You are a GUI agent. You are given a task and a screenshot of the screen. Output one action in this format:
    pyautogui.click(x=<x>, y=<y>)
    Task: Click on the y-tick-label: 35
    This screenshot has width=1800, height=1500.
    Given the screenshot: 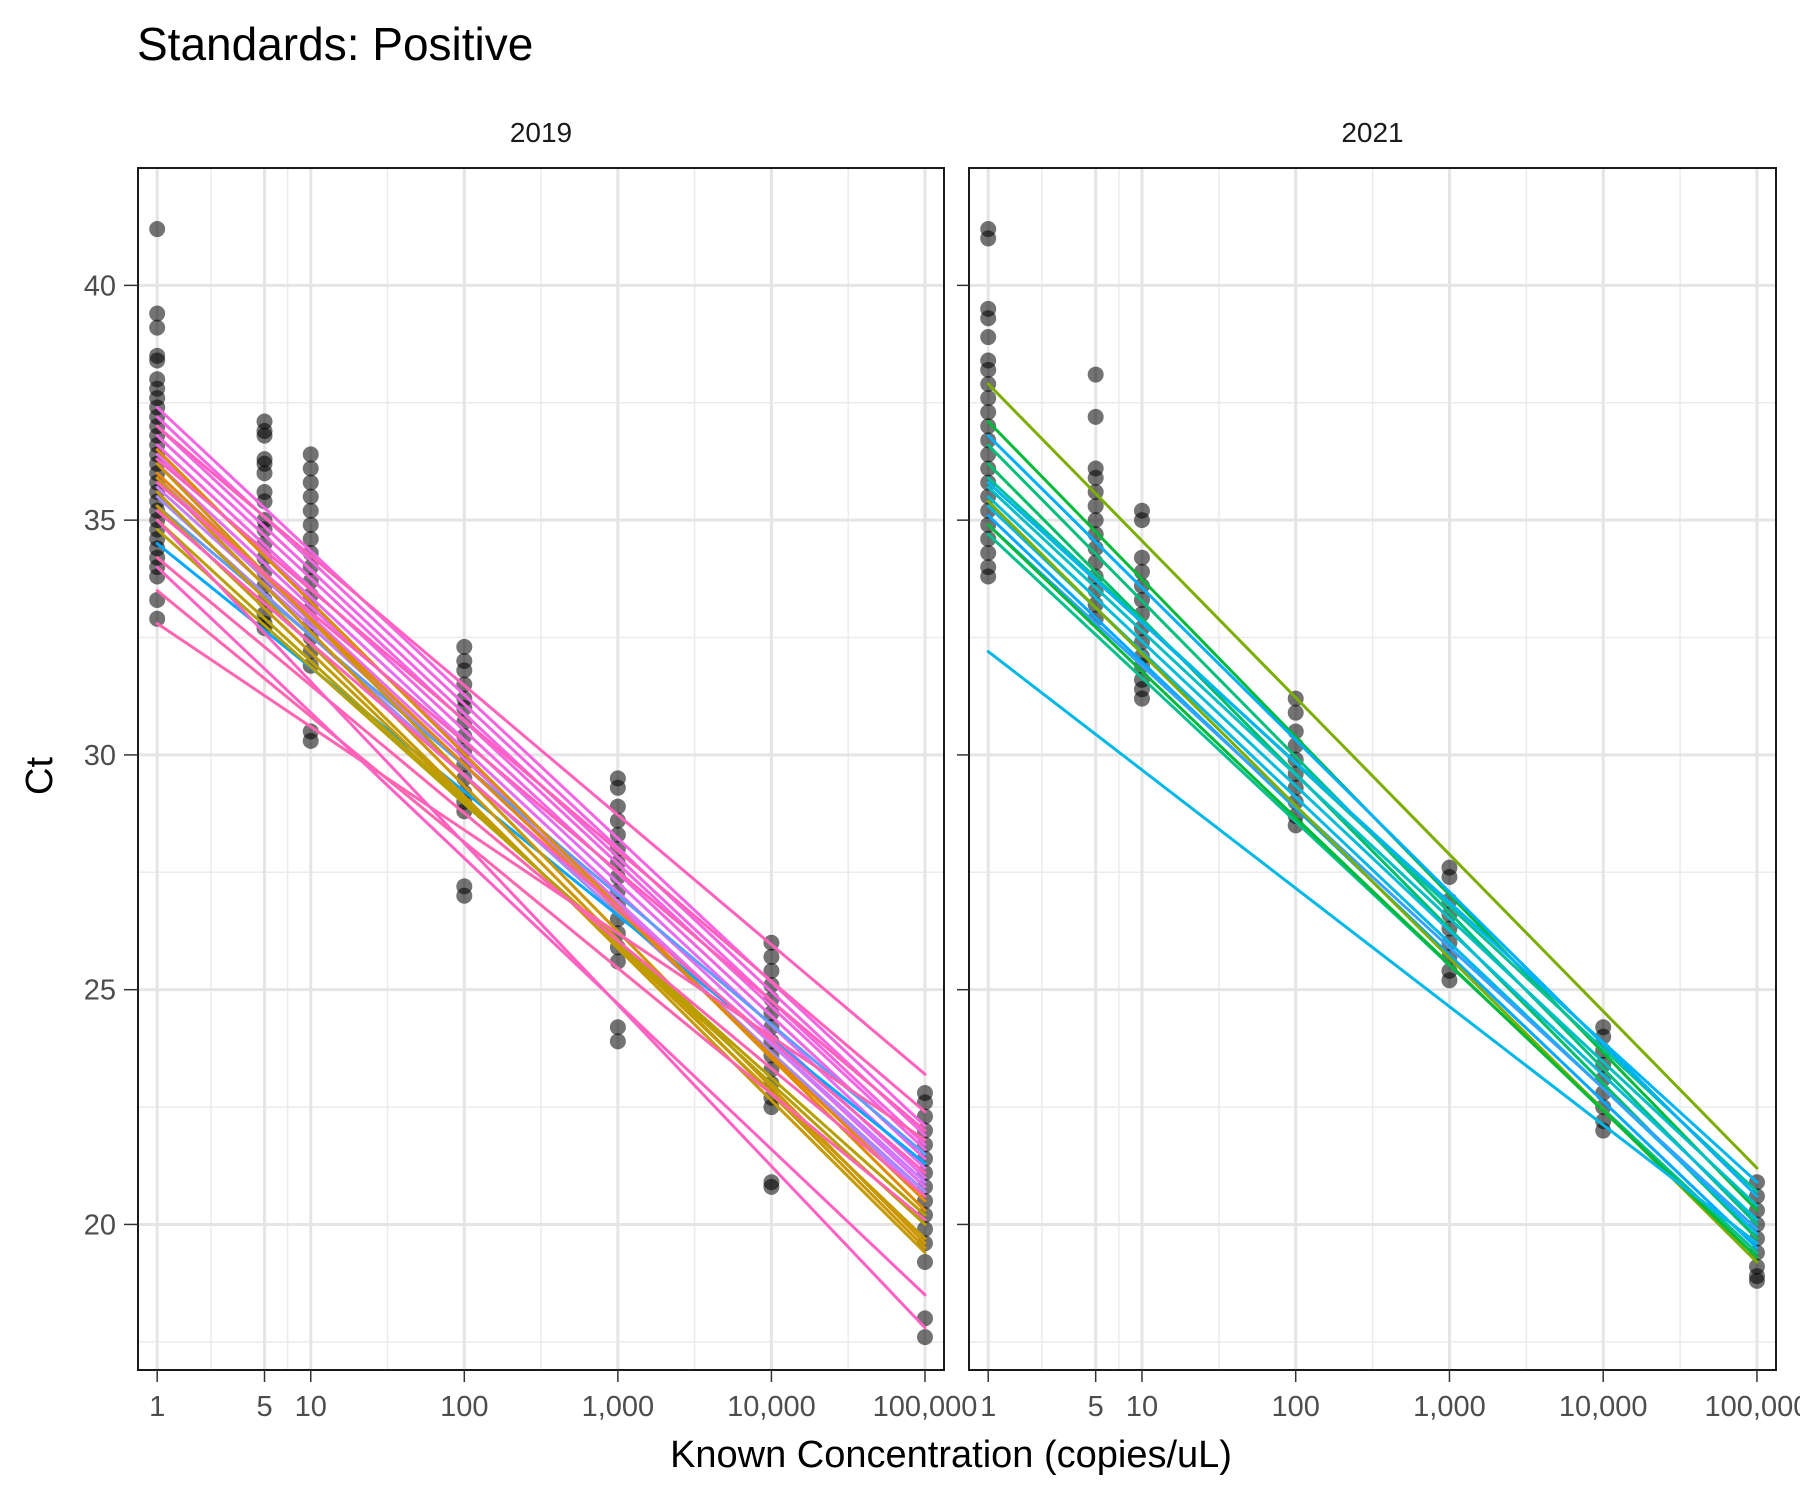 What is the action you would take?
    pyautogui.click(x=100, y=521)
    